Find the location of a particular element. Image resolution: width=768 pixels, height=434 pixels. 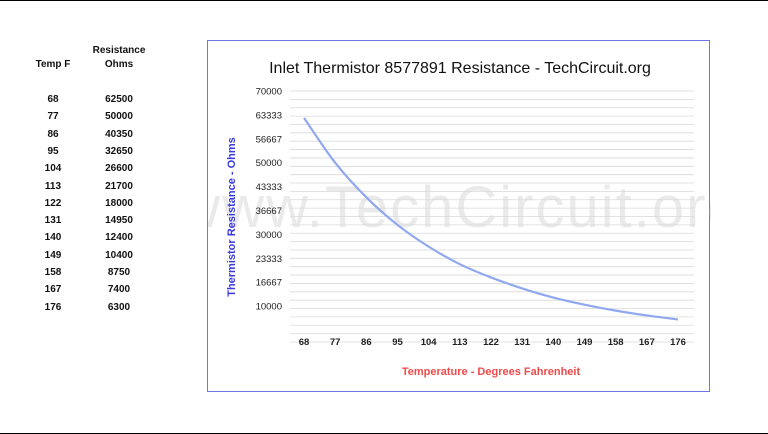

x-tick-label: 167 is located at coordinates (647, 342).